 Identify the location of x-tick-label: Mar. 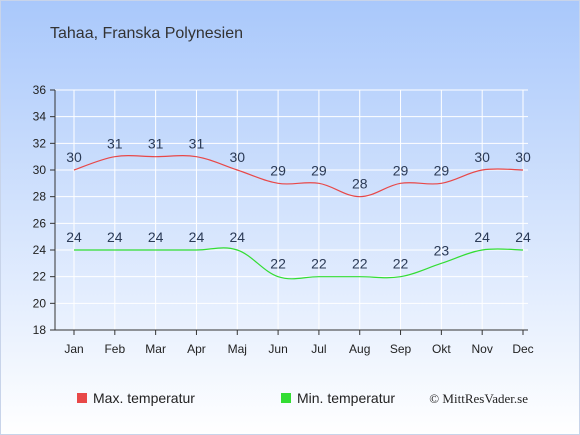
(155, 349).